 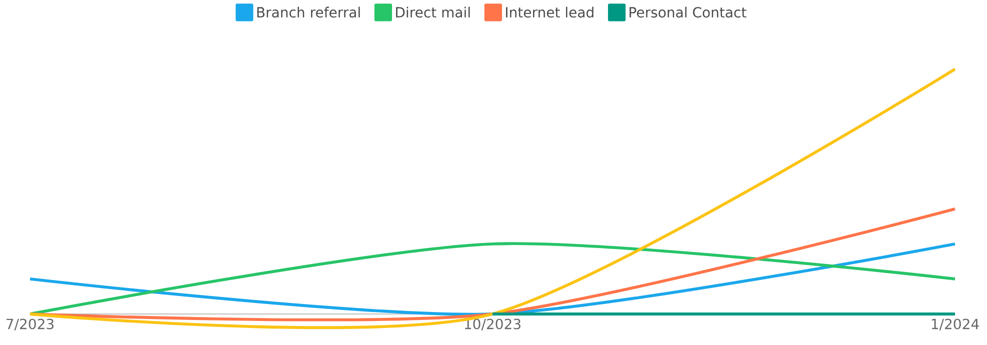 What do you see at coordinates (492, 324) in the screenshot?
I see `x-tick-label: 10/2023` at bounding box center [492, 324].